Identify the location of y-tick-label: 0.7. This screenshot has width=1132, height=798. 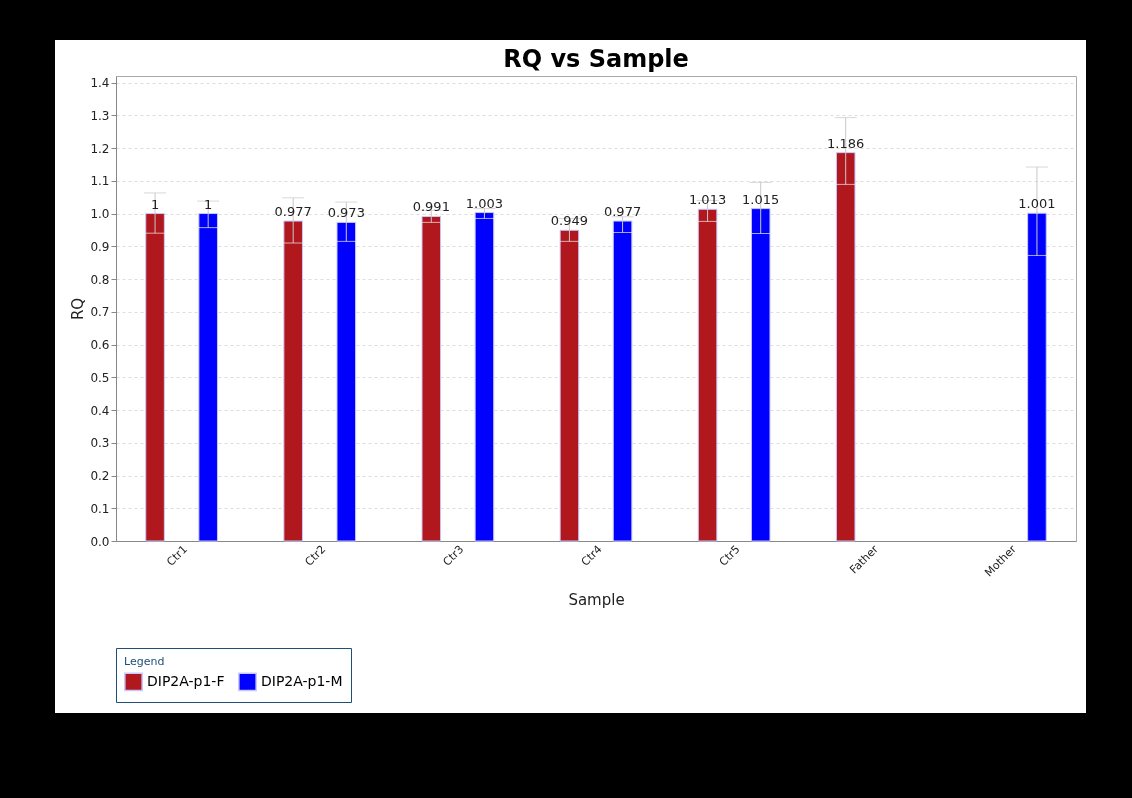
(100, 312).